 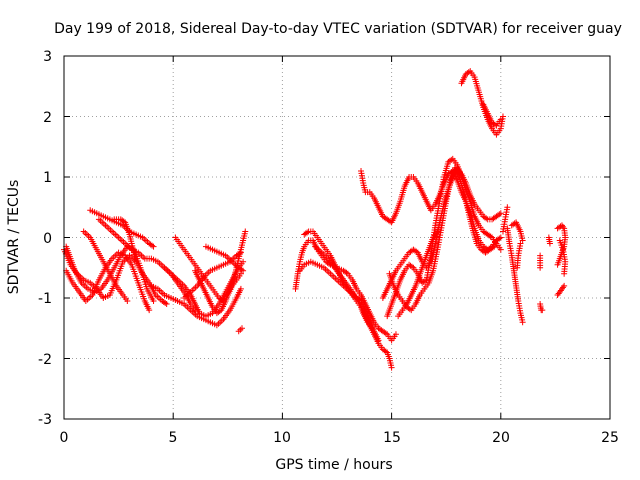 I want to click on y-tick-label: -2, so click(x=45, y=360).